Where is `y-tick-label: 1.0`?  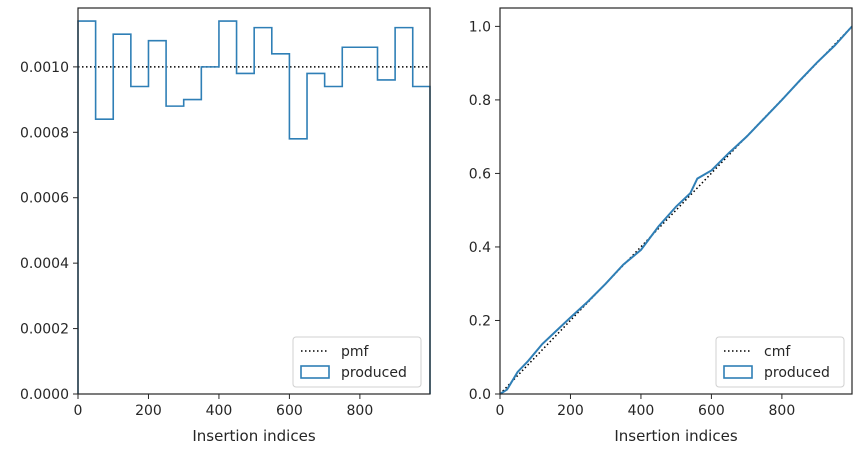
y-tick-label: 1.0 is located at coordinates (480, 27).